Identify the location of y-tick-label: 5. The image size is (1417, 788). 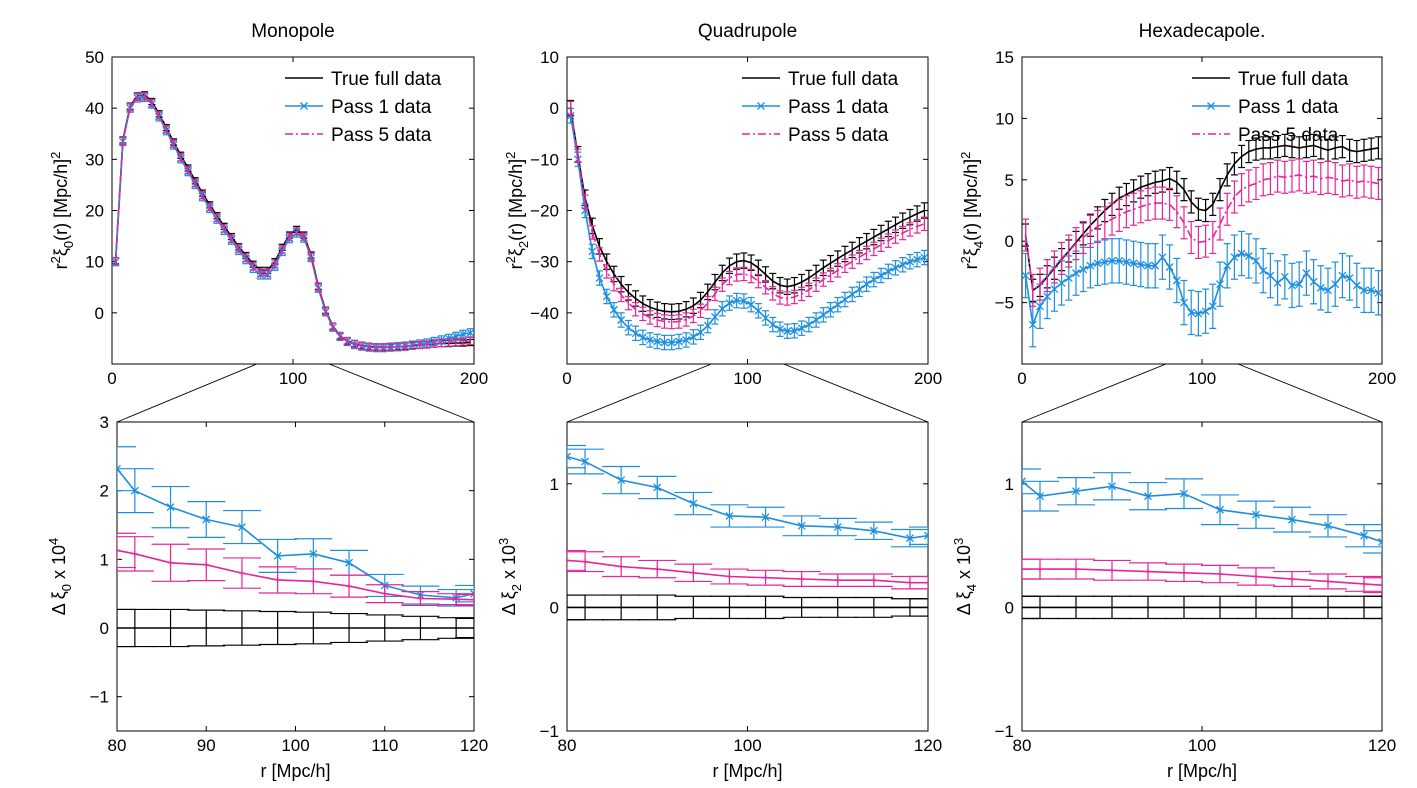
(1009, 180).